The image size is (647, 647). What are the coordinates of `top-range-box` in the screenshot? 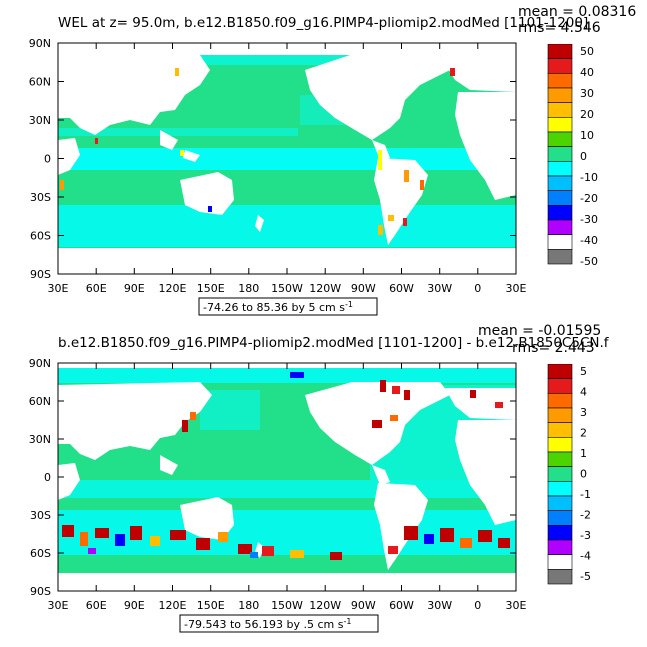 It's located at (288, 306).